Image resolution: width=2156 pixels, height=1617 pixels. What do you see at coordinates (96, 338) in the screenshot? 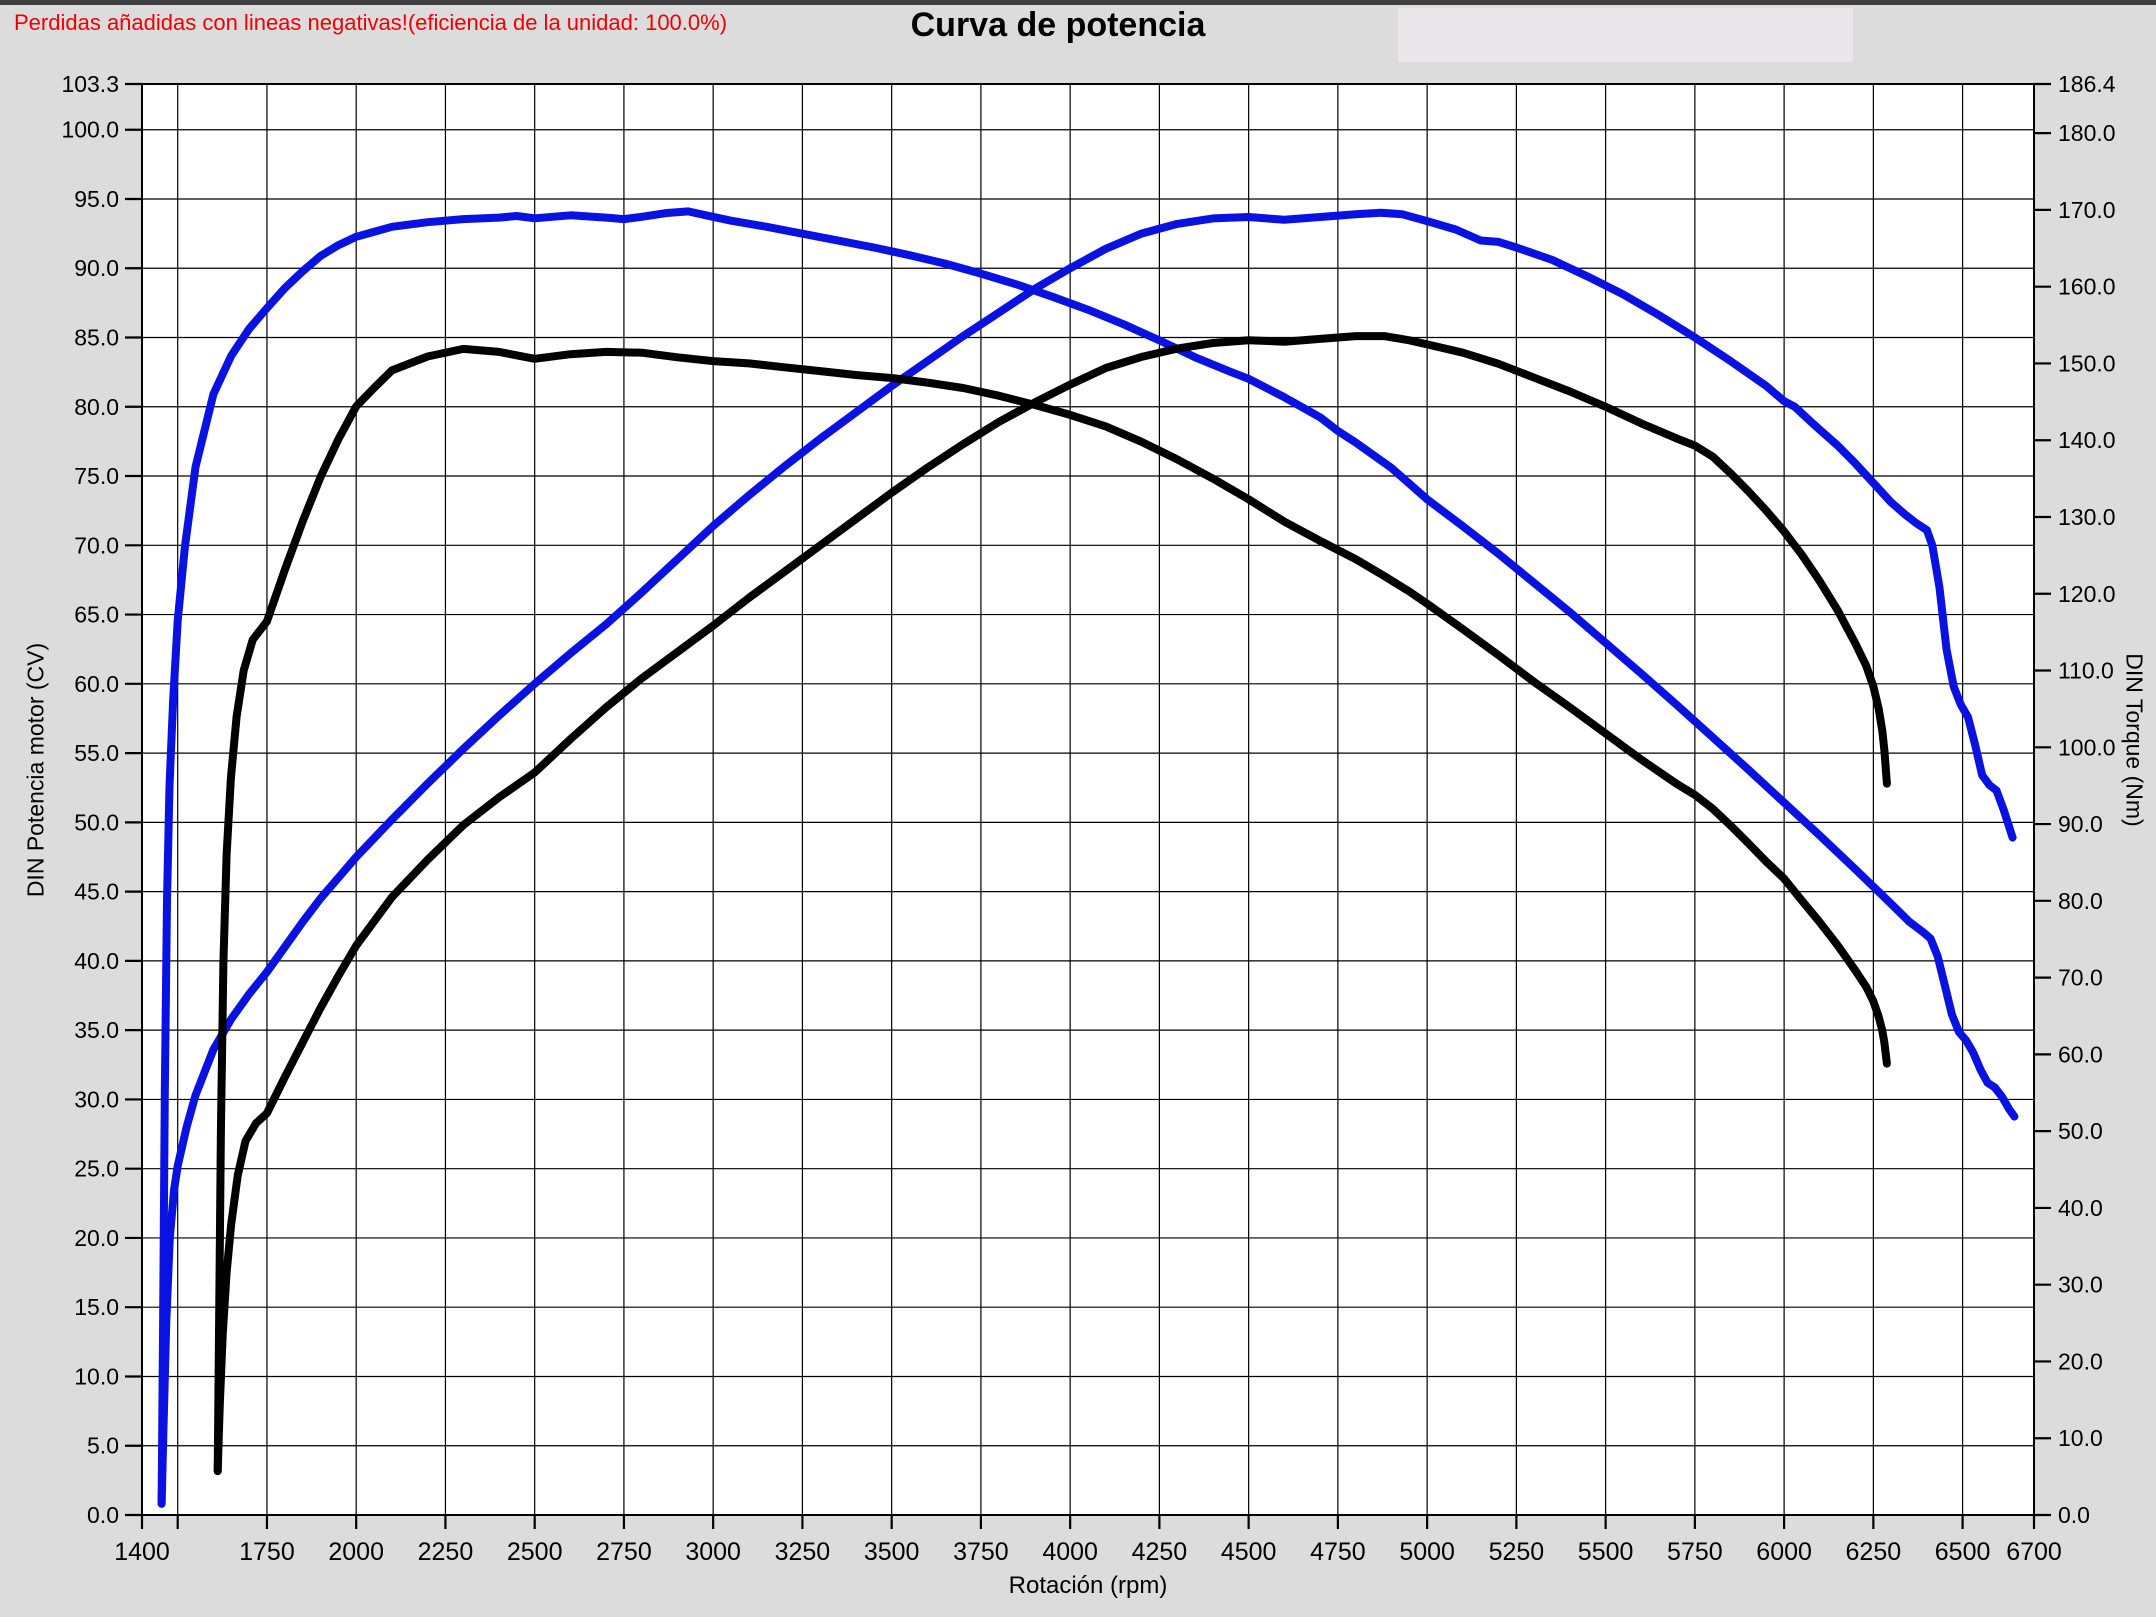
I see `y-left-tick-label: 85.0` at bounding box center [96, 338].